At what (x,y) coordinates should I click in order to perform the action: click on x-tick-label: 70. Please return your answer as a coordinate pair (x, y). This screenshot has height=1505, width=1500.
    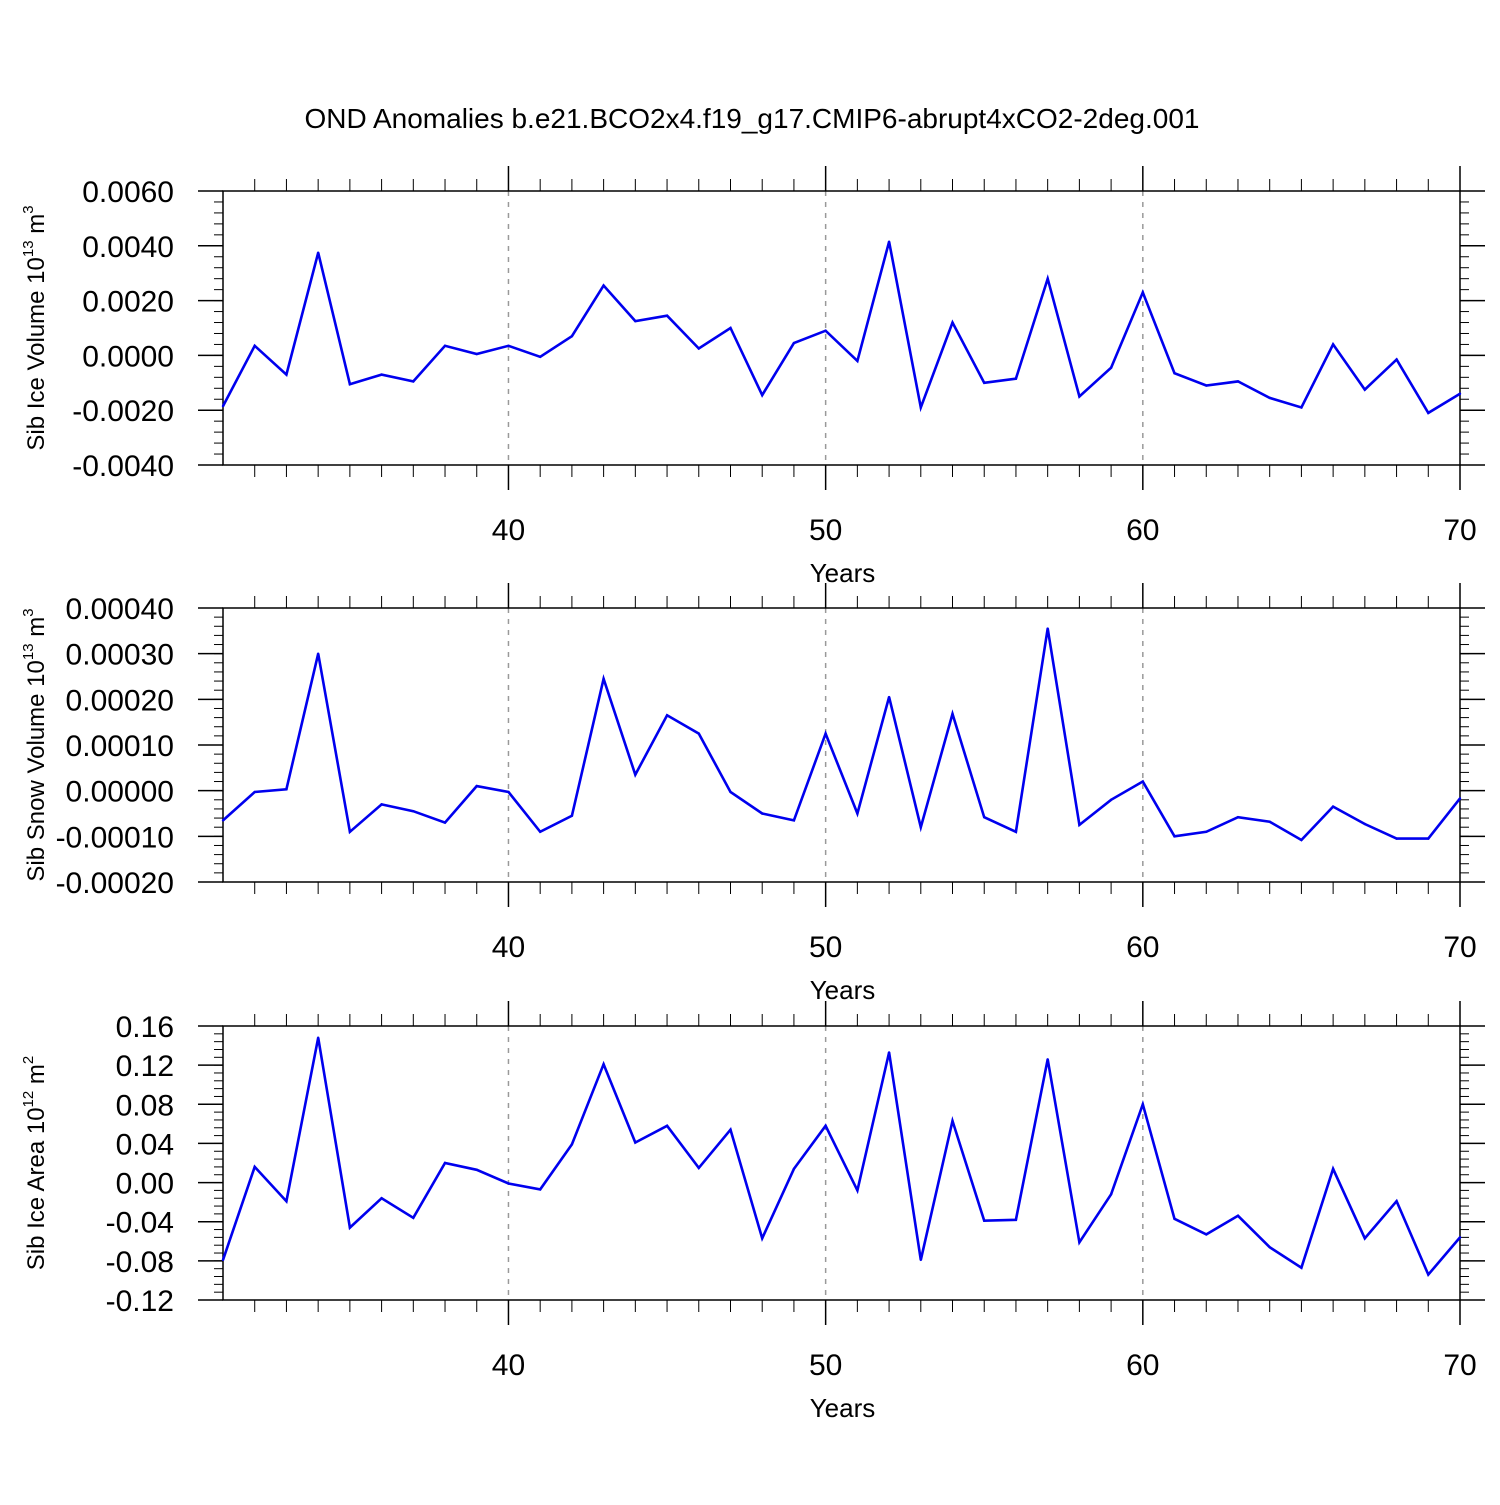
    Looking at the image, I should click on (1459, 947).